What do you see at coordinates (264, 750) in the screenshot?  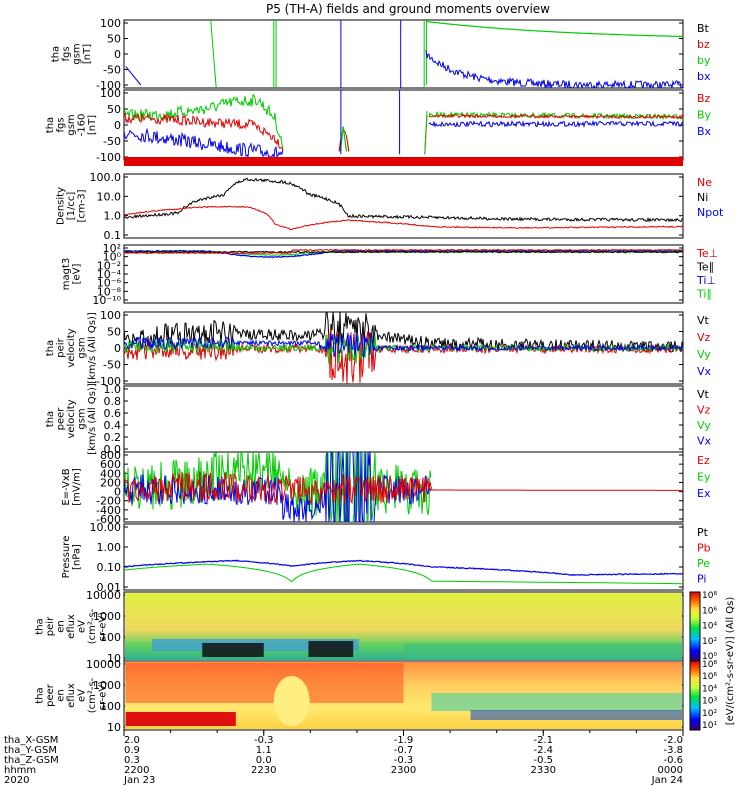 I see `x-tick-y: 1.1` at bounding box center [264, 750].